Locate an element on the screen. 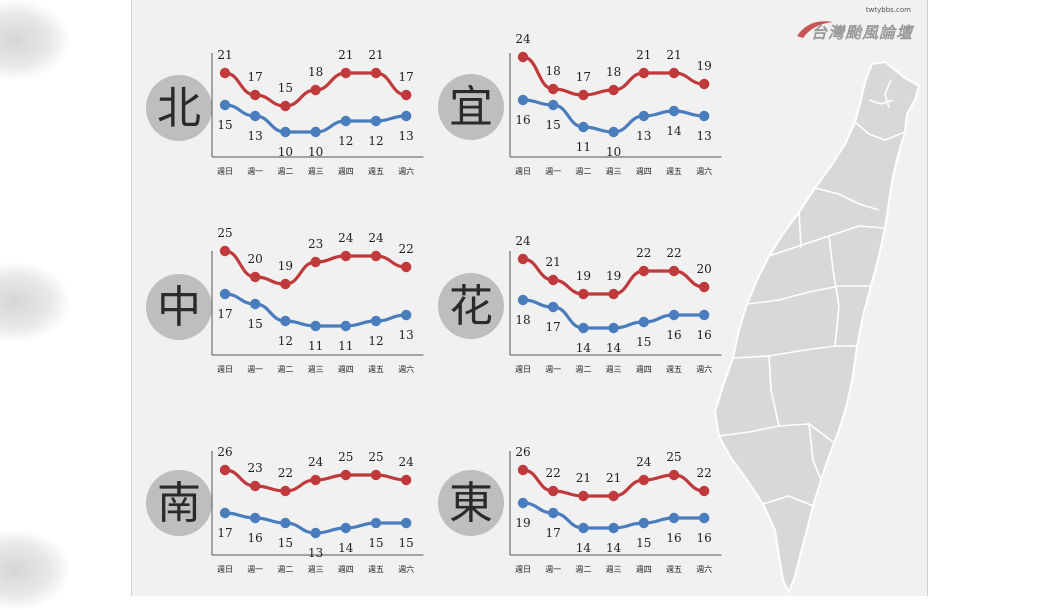  region-label: 北 is located at coordinates (179, 108).